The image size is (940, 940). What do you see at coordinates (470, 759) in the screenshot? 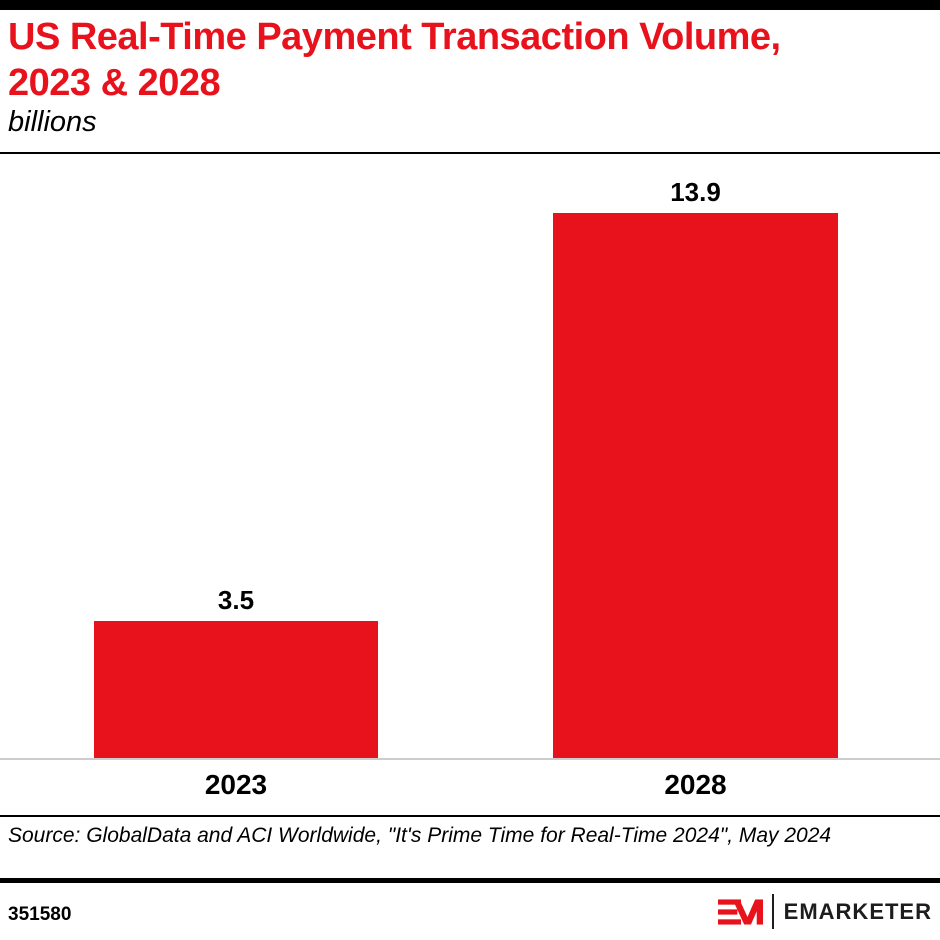
I see `x-axis-line` at bounding box center [470, 759].